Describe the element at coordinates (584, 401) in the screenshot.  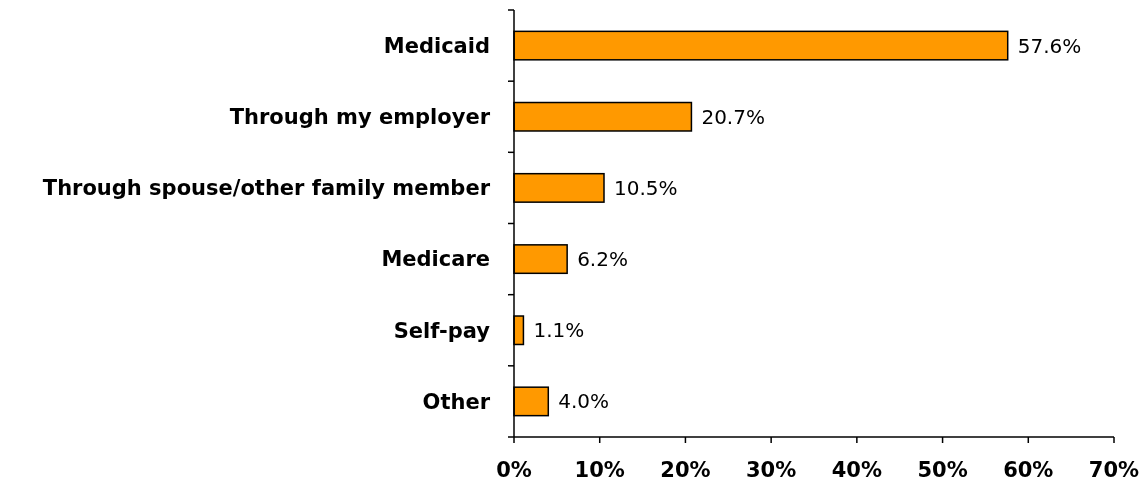
I see `data-label: 4.0%` at that location.